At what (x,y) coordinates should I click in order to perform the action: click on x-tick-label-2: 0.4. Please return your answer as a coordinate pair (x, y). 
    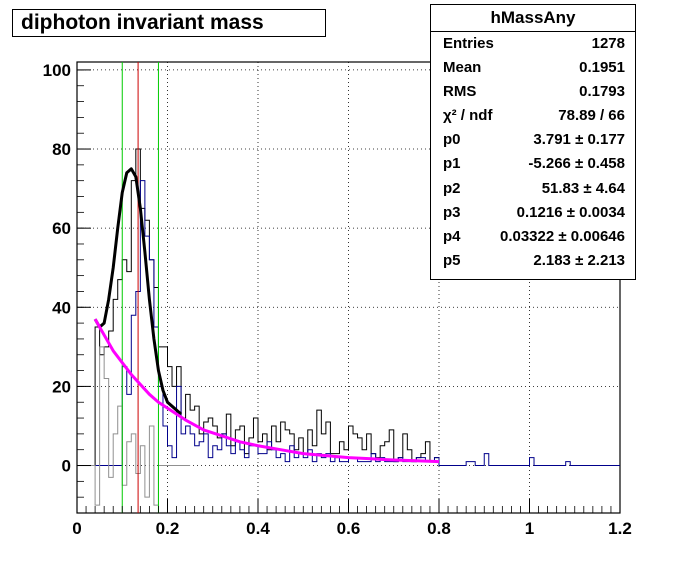
    Looking at the image, I should click on (258, 528).